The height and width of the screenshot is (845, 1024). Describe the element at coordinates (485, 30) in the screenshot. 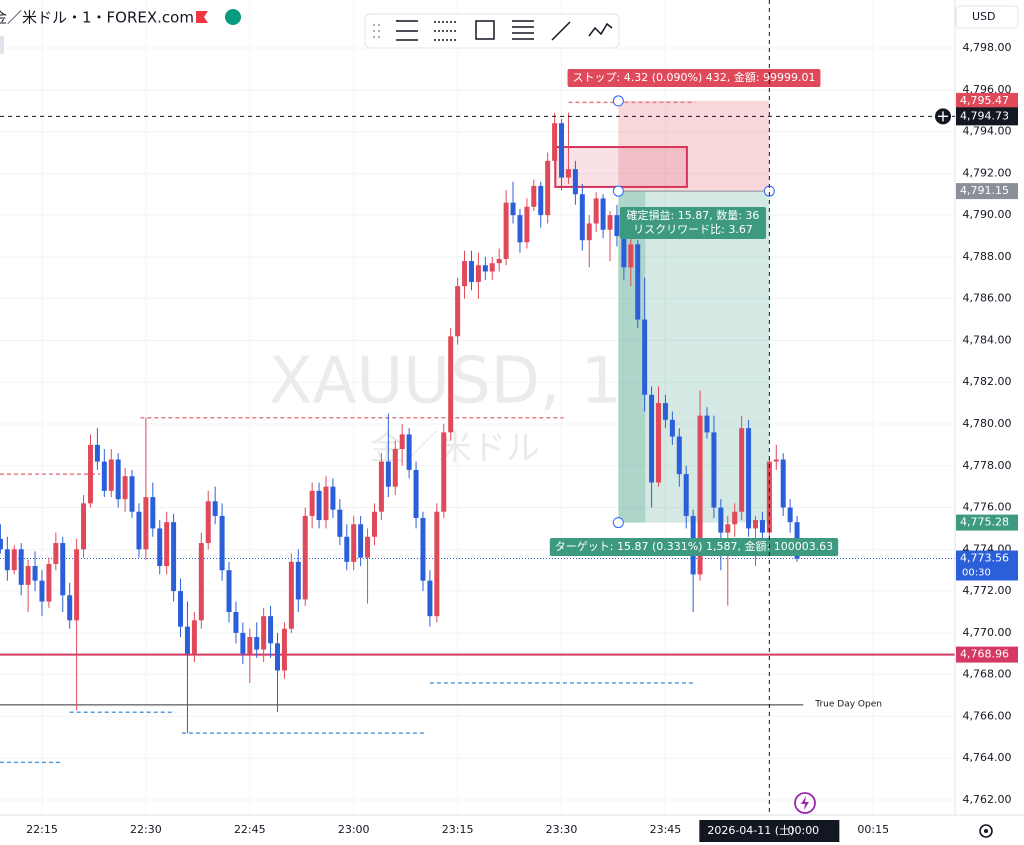

I see `tool-rectangle` at that location.